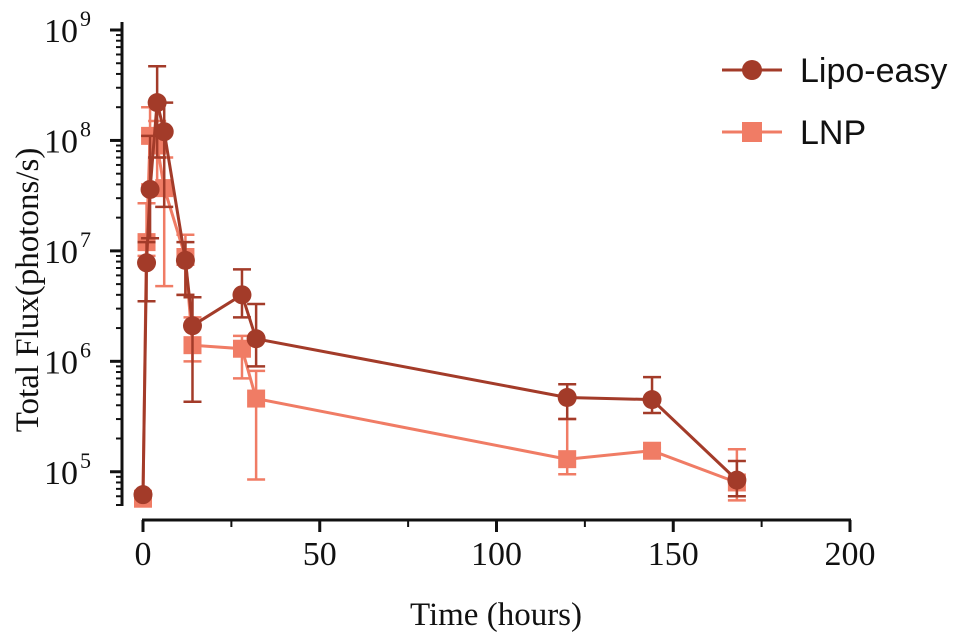 This screenshot has height=640, width=958. What do you see at coordinates (85, 460) in the screenshot?
I see `y-tick-exponent: 5` at bounding box center [85, 460].